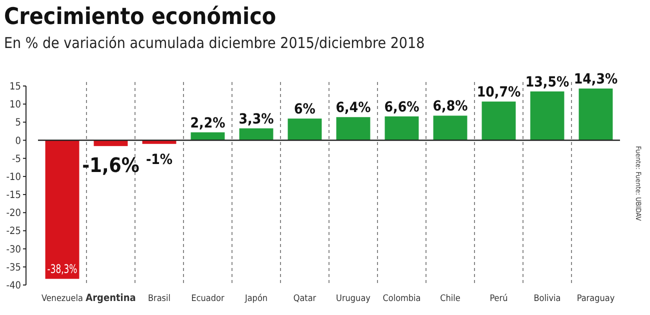 The width and height of the screenshot is (650, 315). What do you see at coordinates (140, 17) in the screenshot?
I see `chart-title: Crecimiento económico` at bounding box center [140, 17].